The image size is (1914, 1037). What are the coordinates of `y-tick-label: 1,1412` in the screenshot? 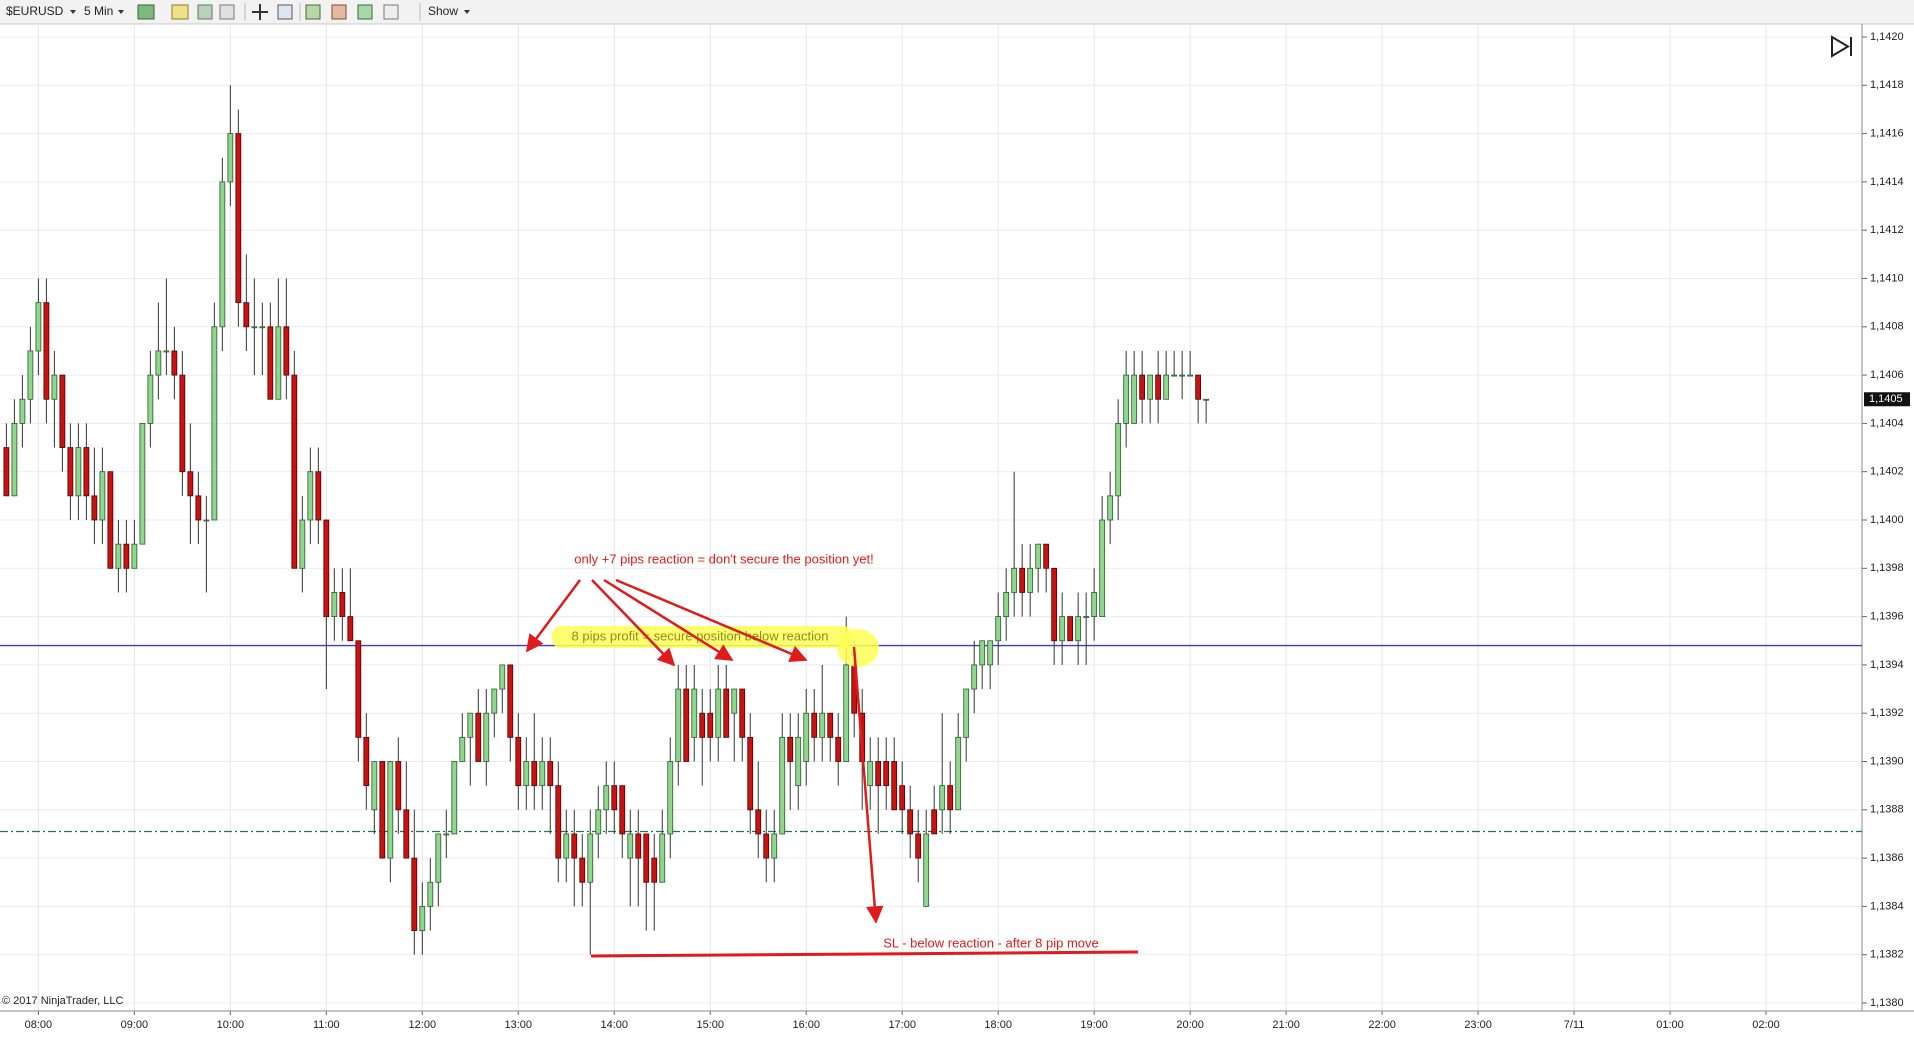 It's located at (1887, 230).